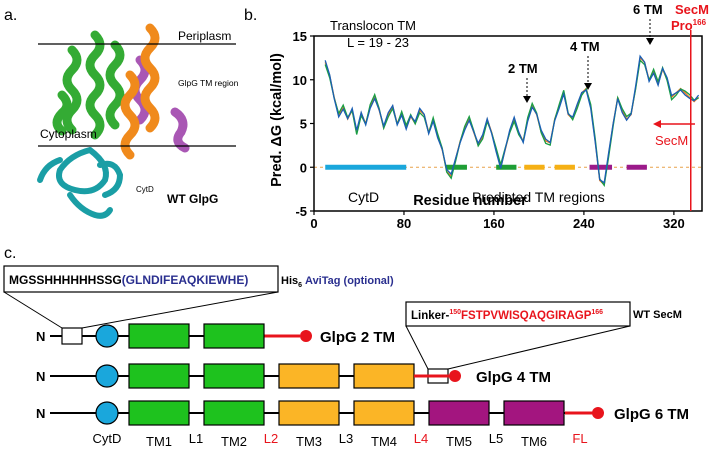 This screenshot has height=453, width=717. What do you see at coordinates (313, 223) in the screenshot?
I see `x-tick-label: 0` at bounding box center [313, 223].